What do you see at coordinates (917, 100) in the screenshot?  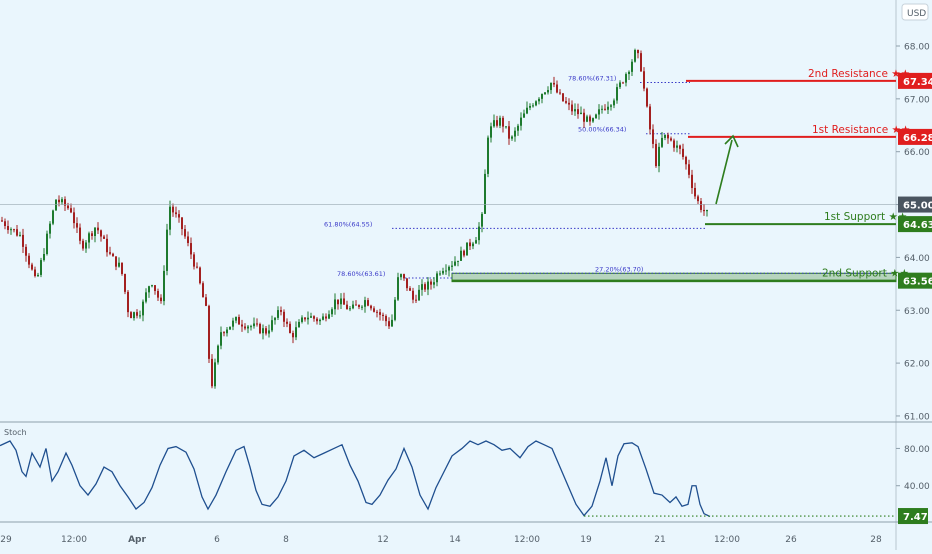 I see `price-tick-label: 67.00` at bounding box center [917, 100].